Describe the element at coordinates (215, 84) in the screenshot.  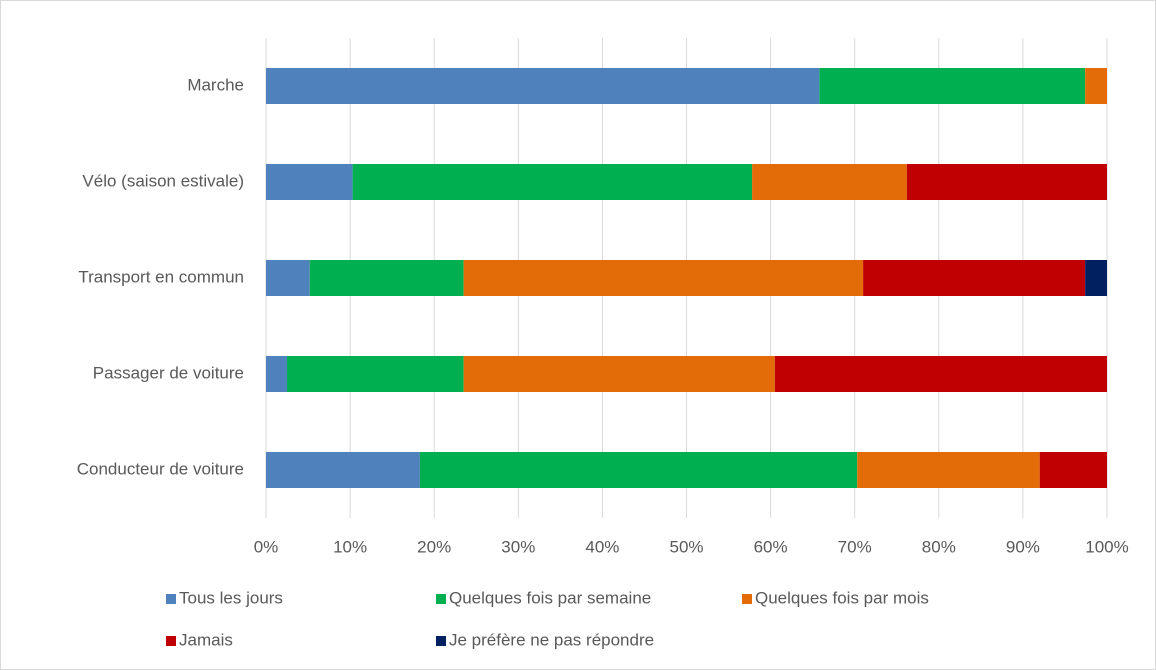
I see `y-tick-label: Marche` at that location.